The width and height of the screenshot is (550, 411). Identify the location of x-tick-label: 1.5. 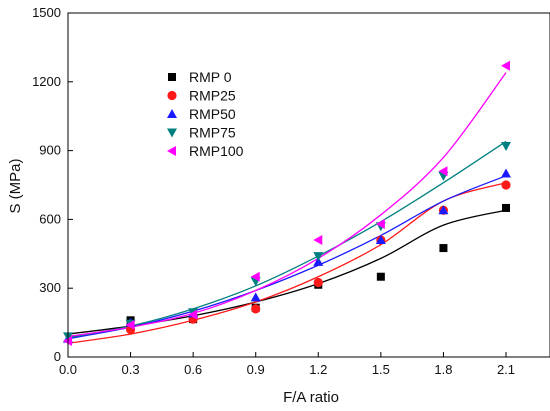
(381, 369).